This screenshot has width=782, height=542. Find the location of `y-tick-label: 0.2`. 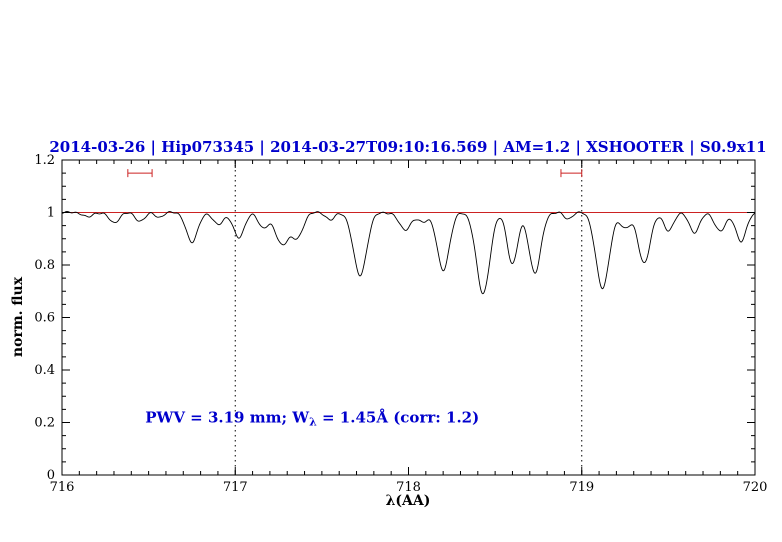

y-tick-label: 0.2 is located at coordinates (44, 423).